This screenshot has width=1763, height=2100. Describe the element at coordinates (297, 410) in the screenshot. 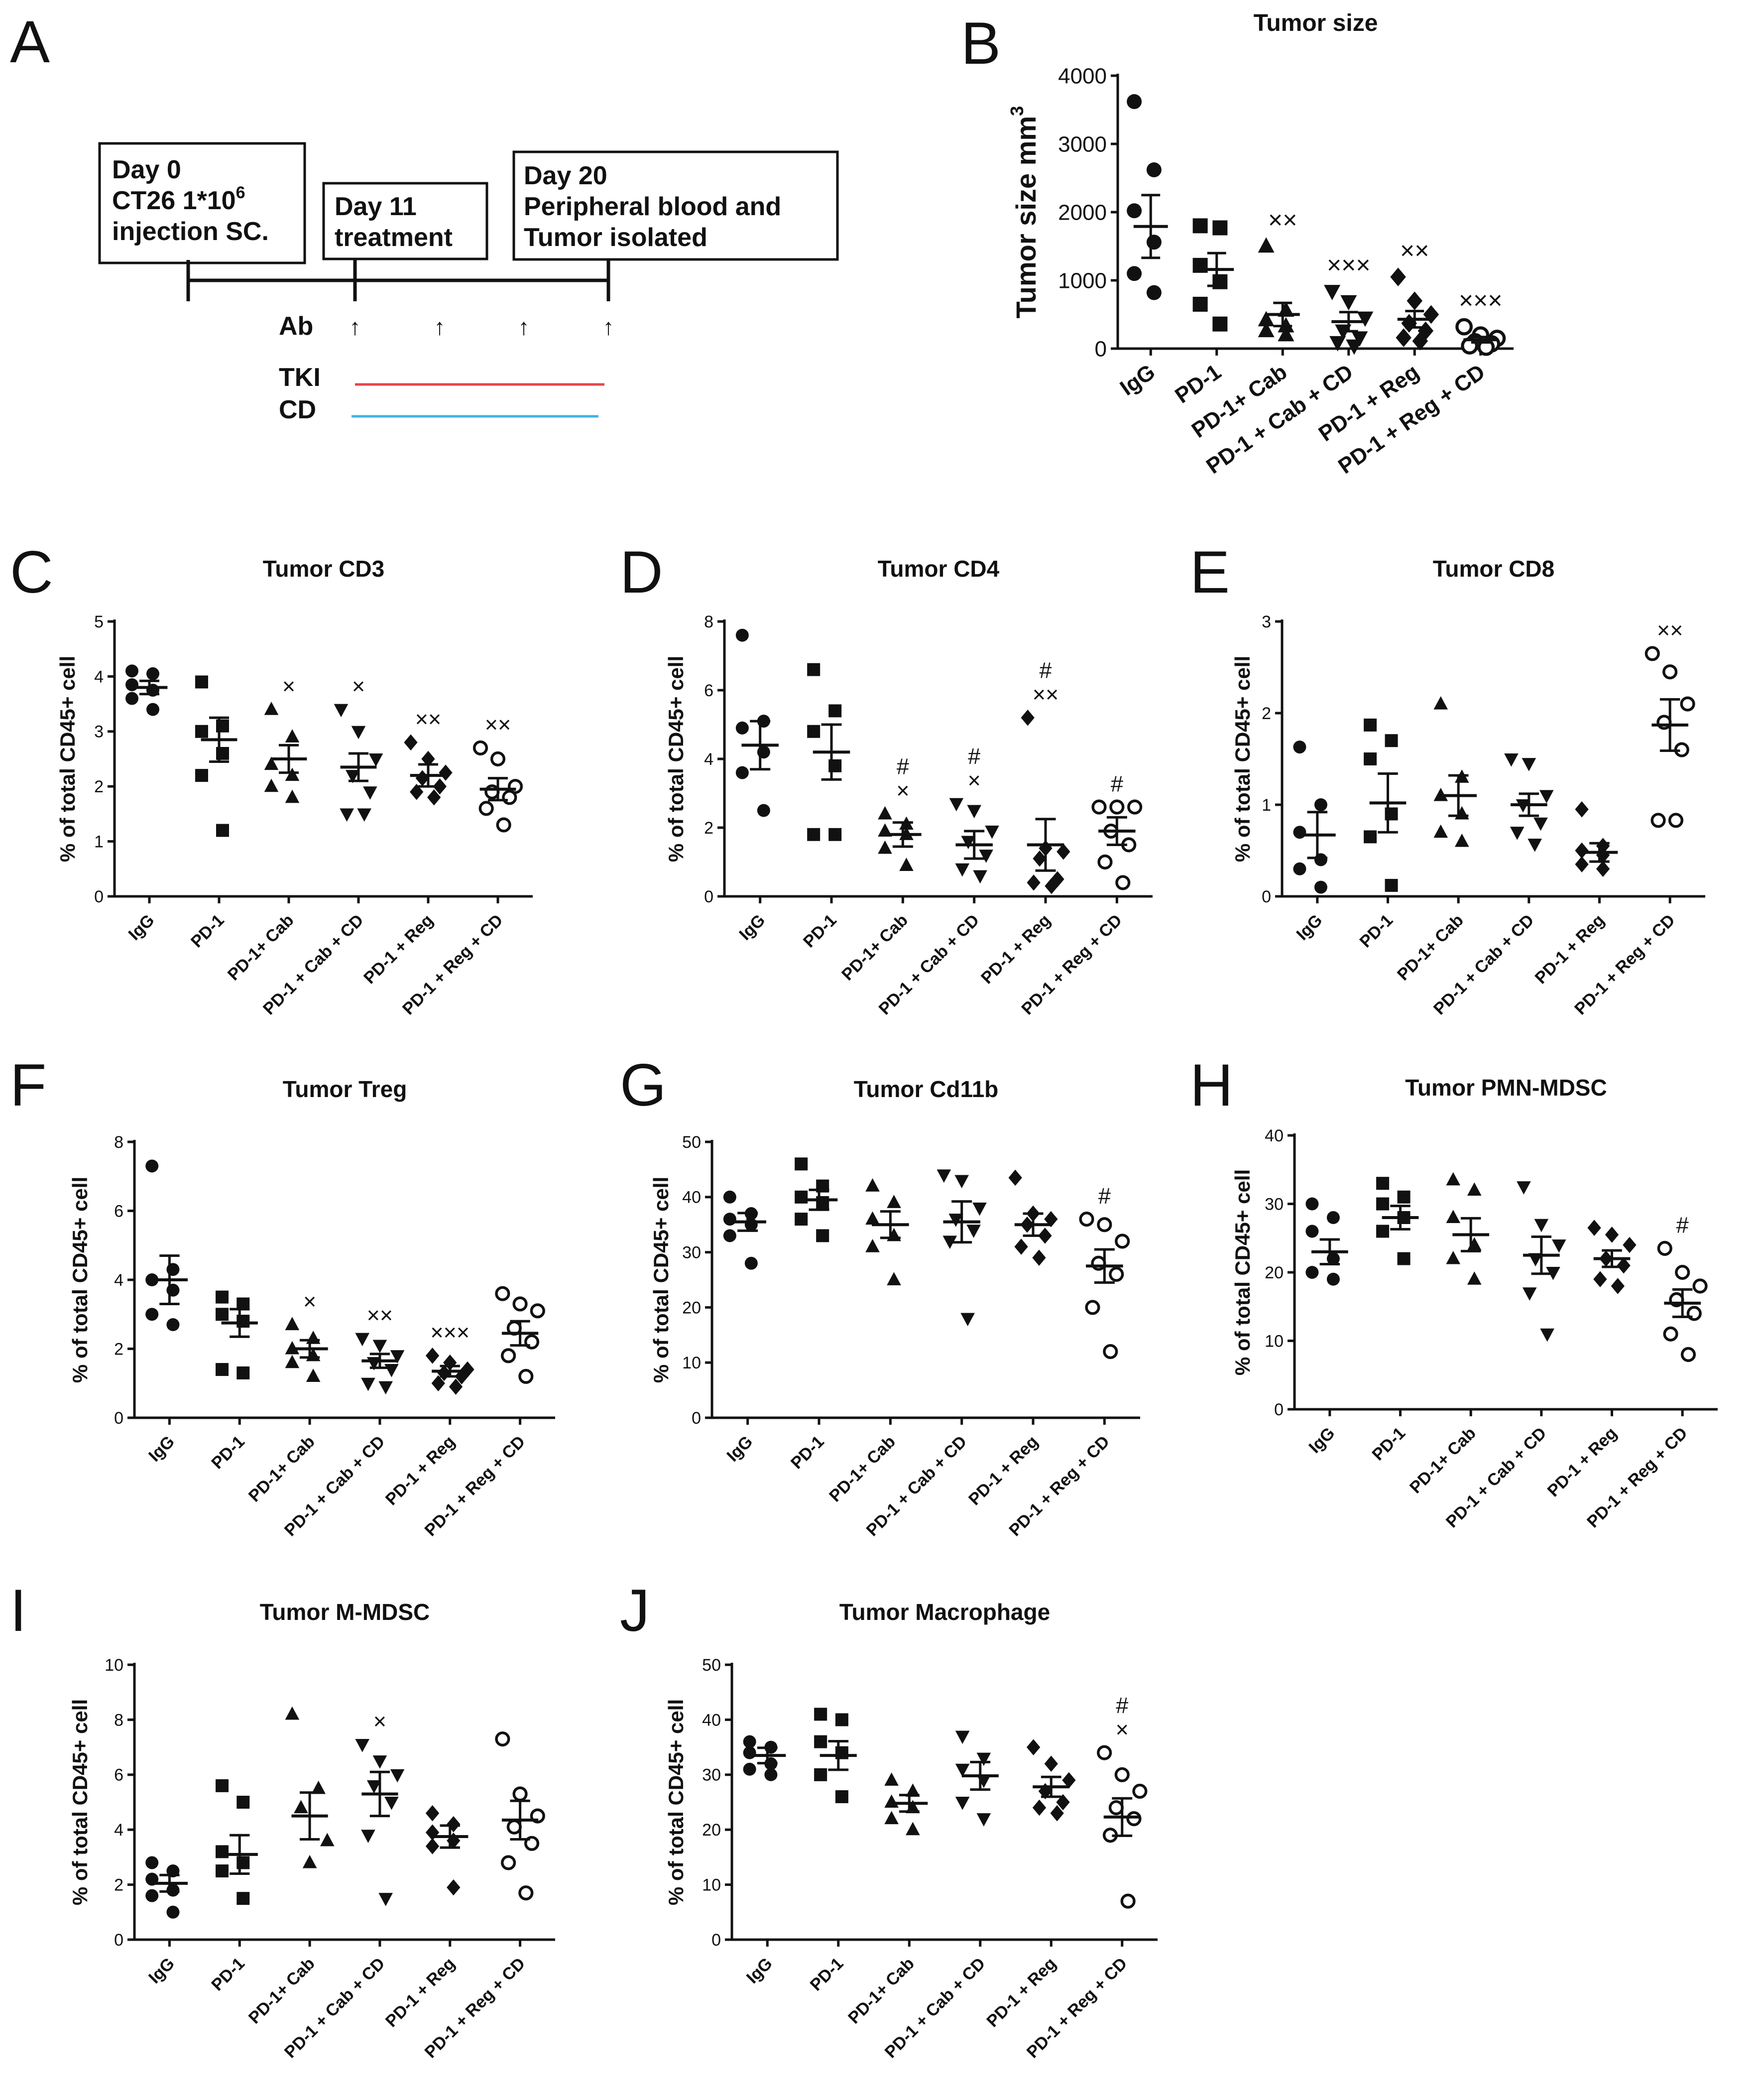

I see `cd-label: CD` at that location.